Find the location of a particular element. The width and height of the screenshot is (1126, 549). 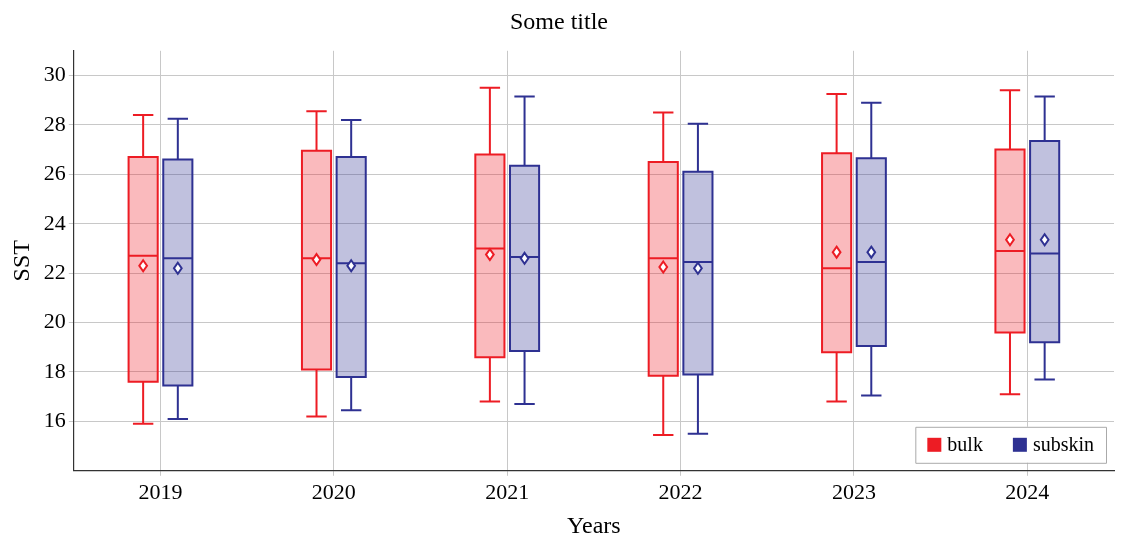

y-axis-title: SST is located at coordinates (20, 260).